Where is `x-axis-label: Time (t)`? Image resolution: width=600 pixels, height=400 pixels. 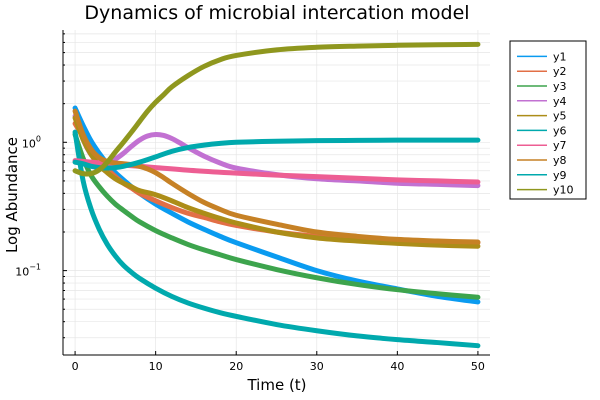 x-axis-label: Time (t) is located at coordinates (276, 385).